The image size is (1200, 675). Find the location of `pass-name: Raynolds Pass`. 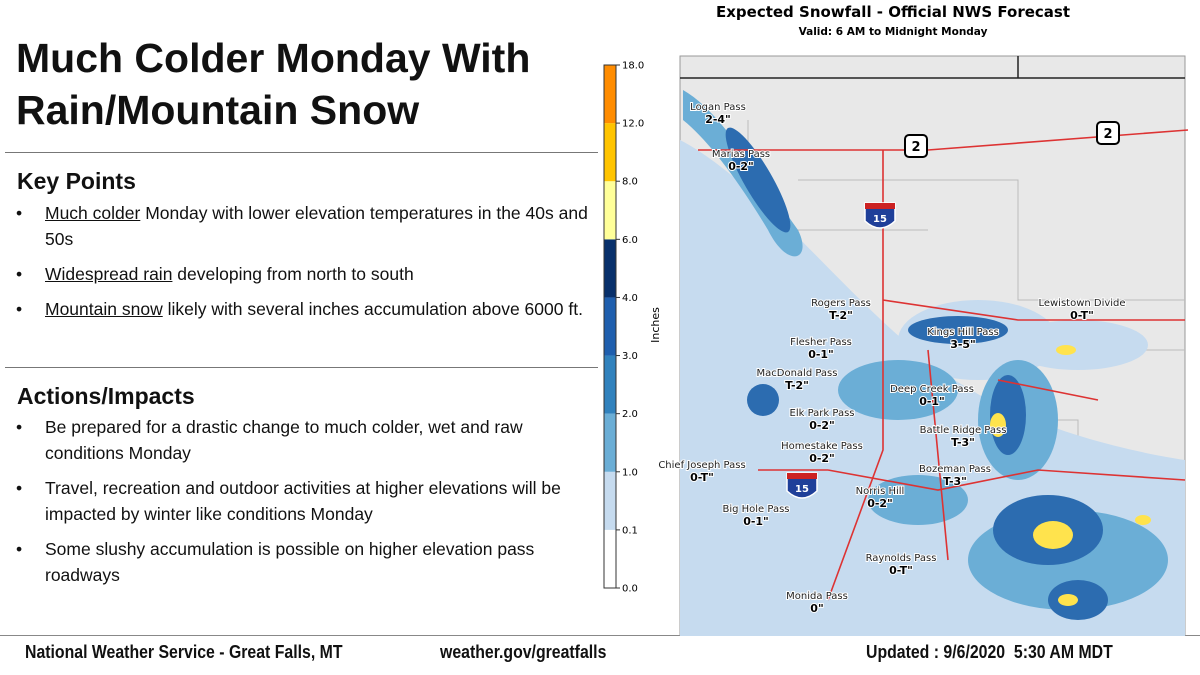

pass-name: Raynolds Pass is located at coordinates (901, 558).